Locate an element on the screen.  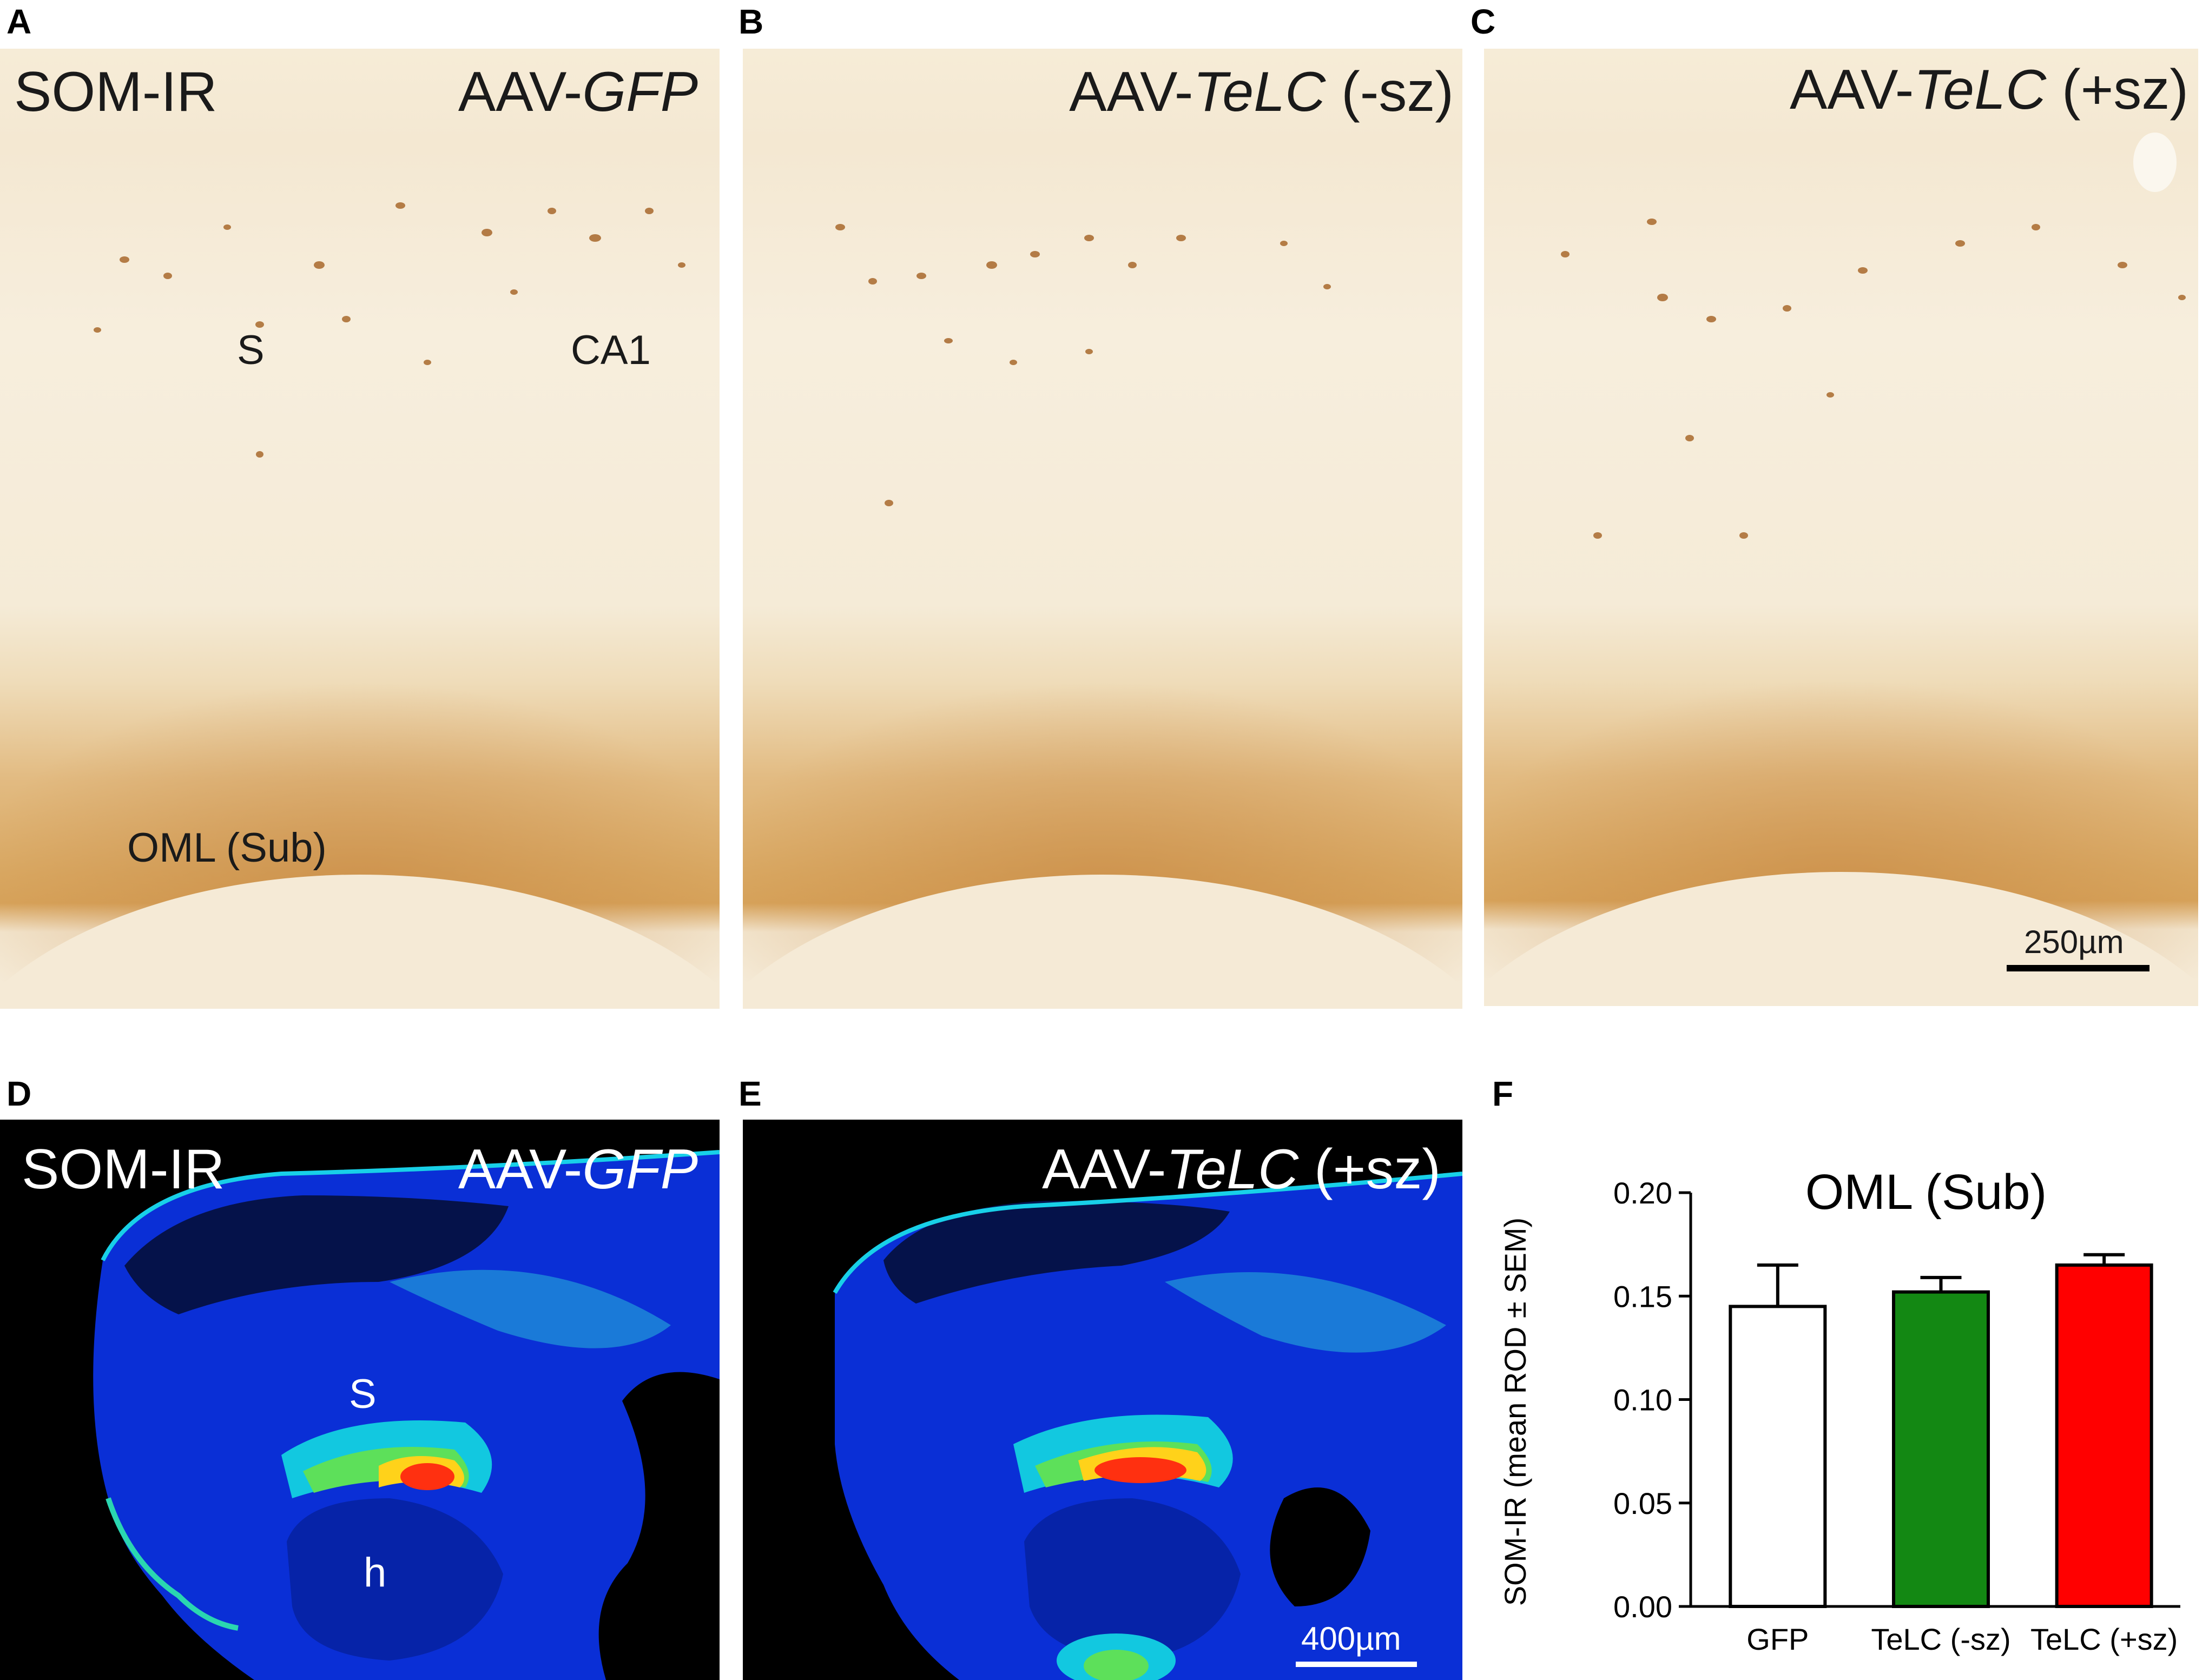
condition-label-b: AAV-TeLC (-sz) is located at coordinates (1261, 92).